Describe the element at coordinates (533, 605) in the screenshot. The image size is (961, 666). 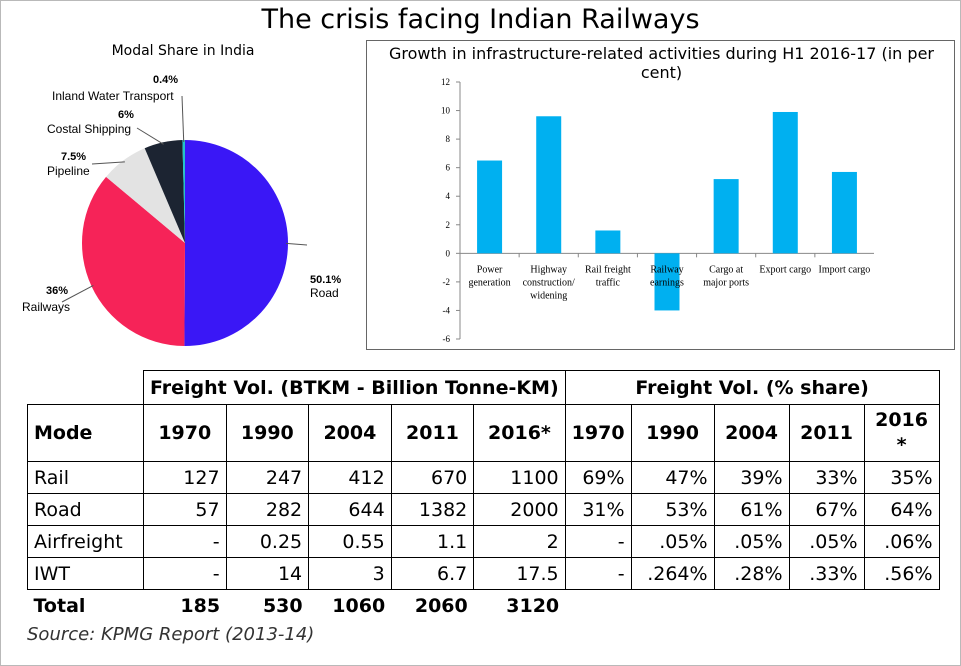
I see `table-cell: 3120` at that location.